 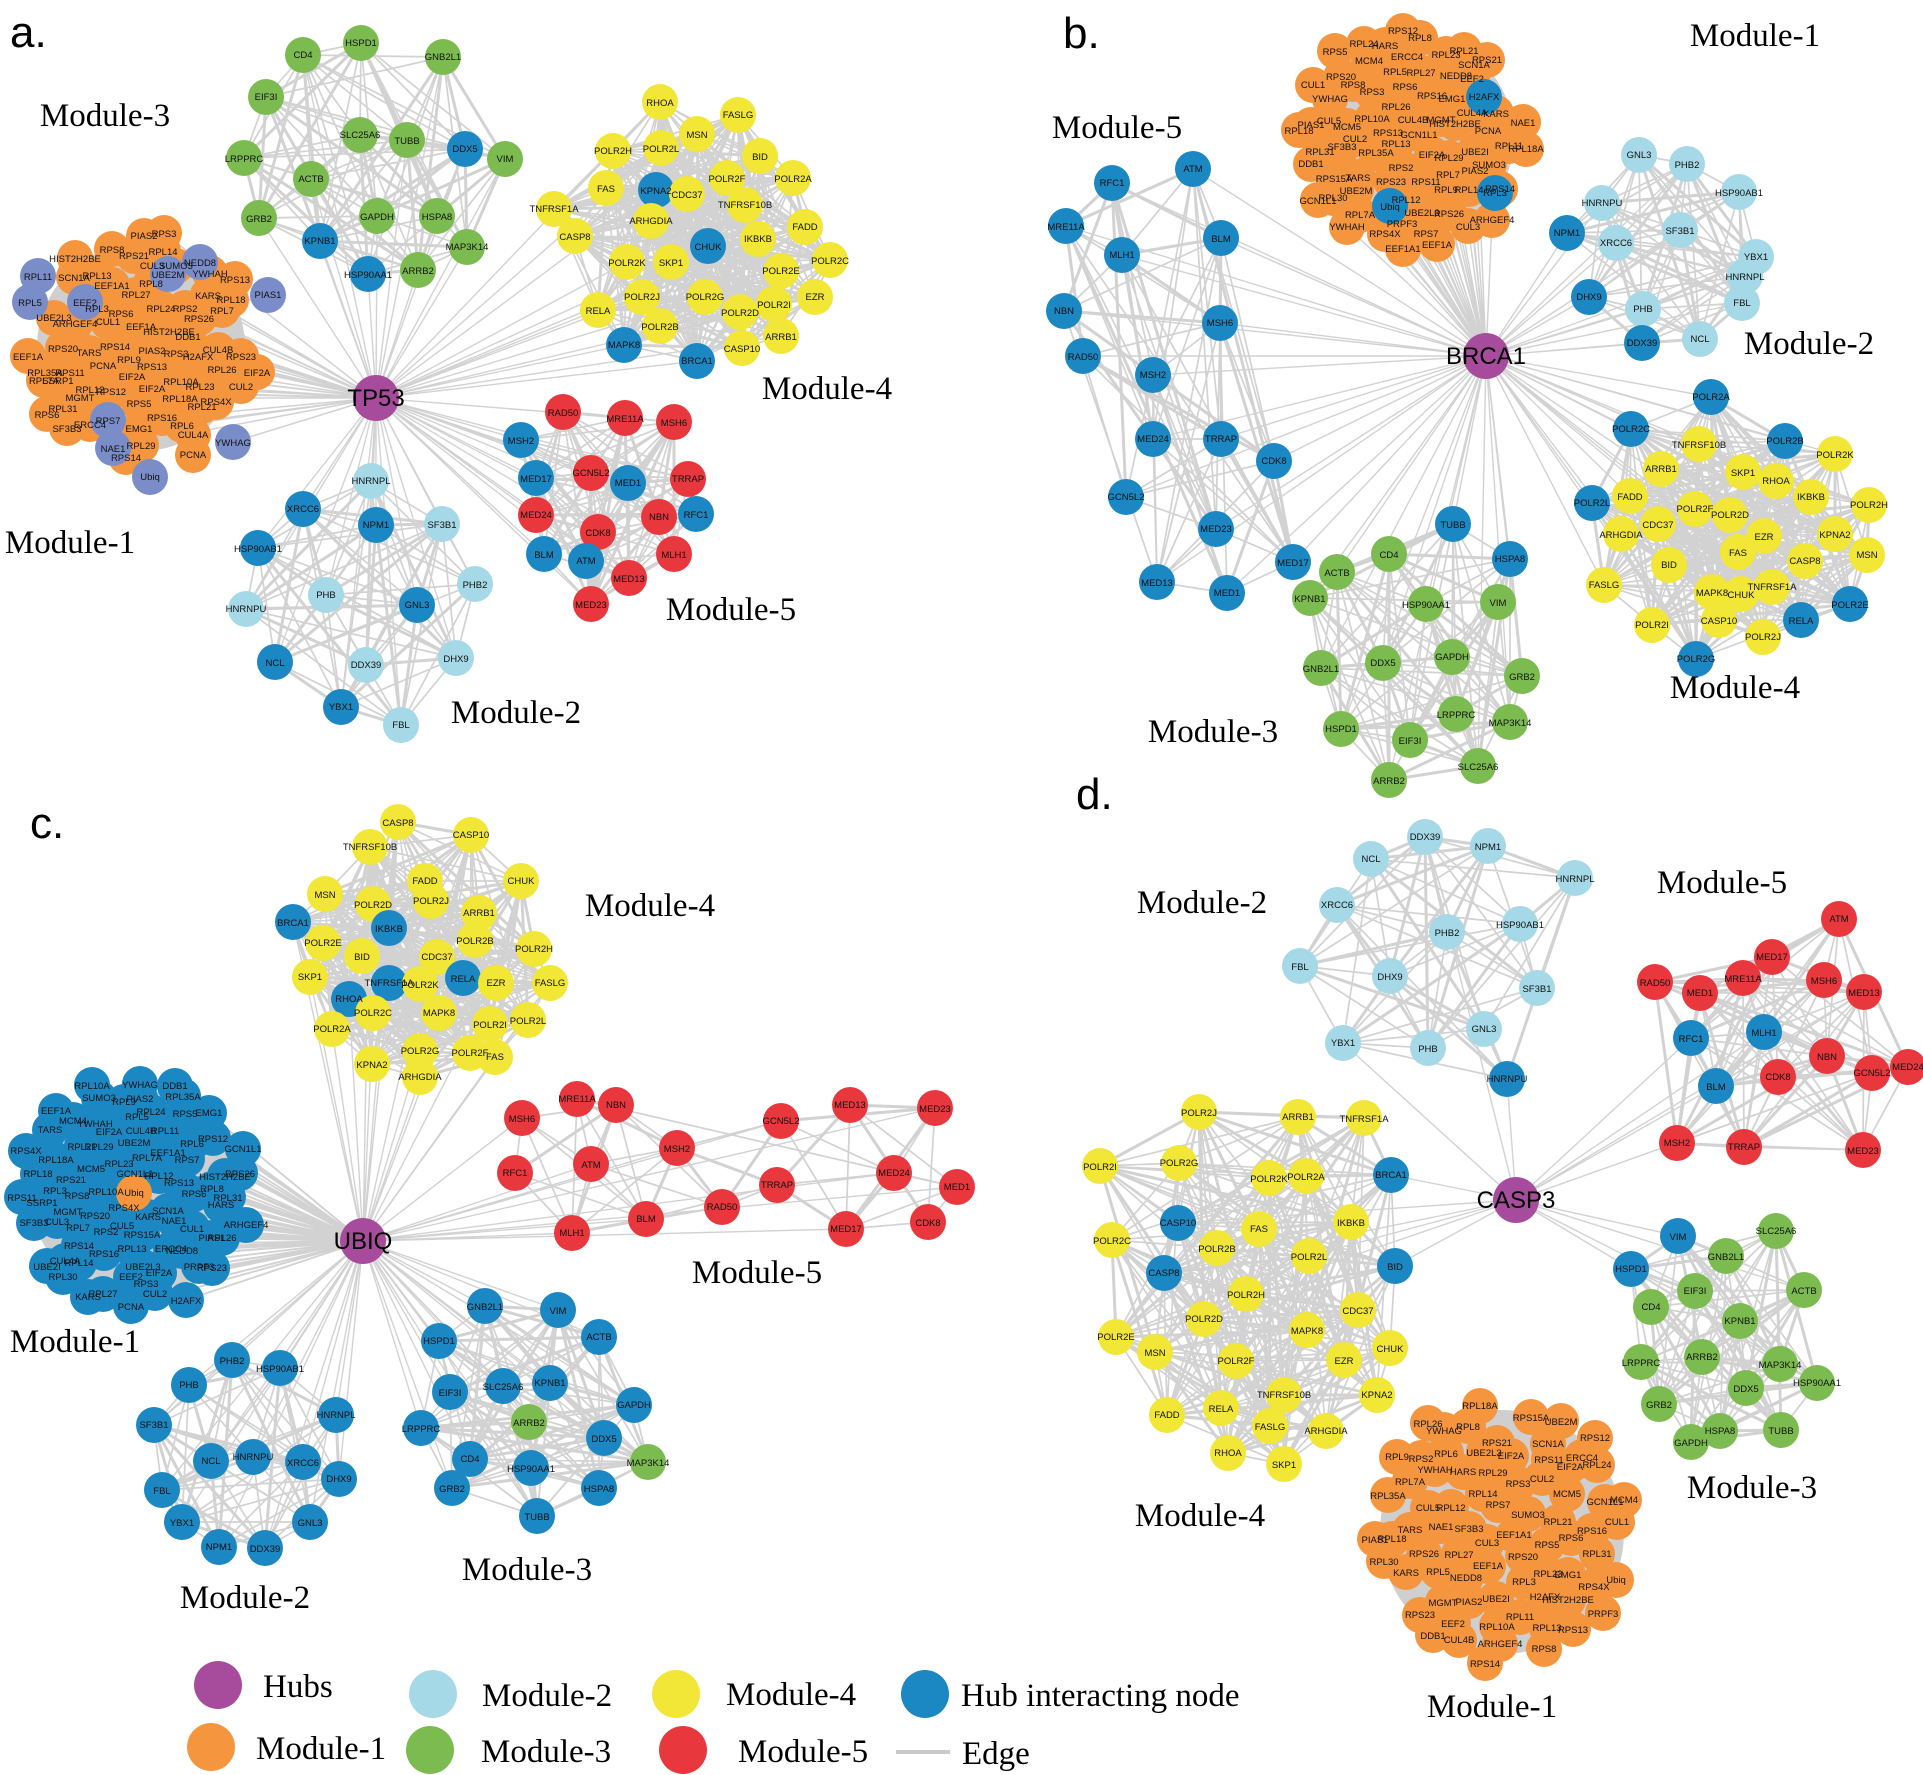 What do you see at coordinates (1567, 233) in the screenshot?
I see `svg-text: NPM1` at bounding box center [1567, 233].